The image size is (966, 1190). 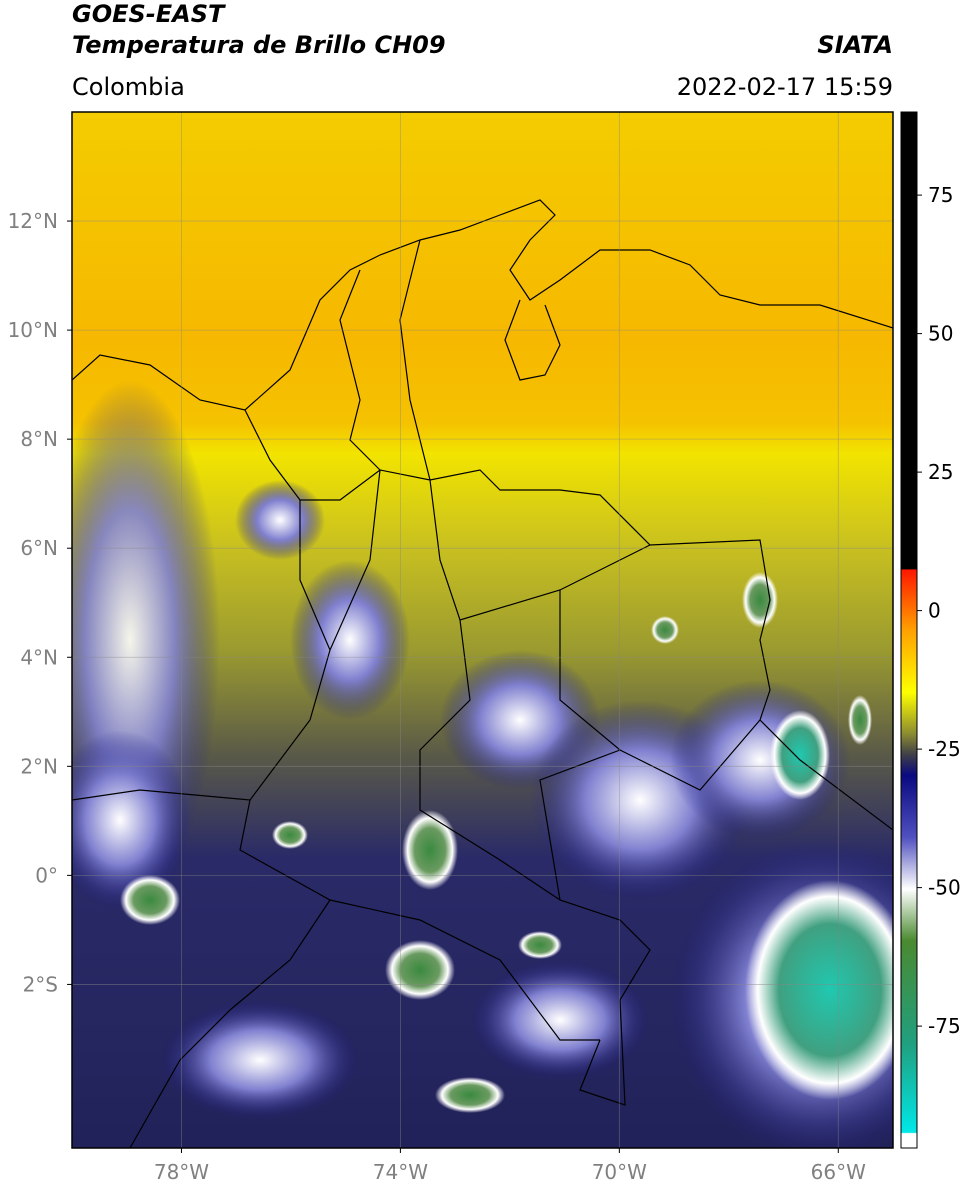 What do you see at coordinates (39, 548) in the screenshot?
I see `lat-tick-label: 6°N` at bounding box center [39, 548].